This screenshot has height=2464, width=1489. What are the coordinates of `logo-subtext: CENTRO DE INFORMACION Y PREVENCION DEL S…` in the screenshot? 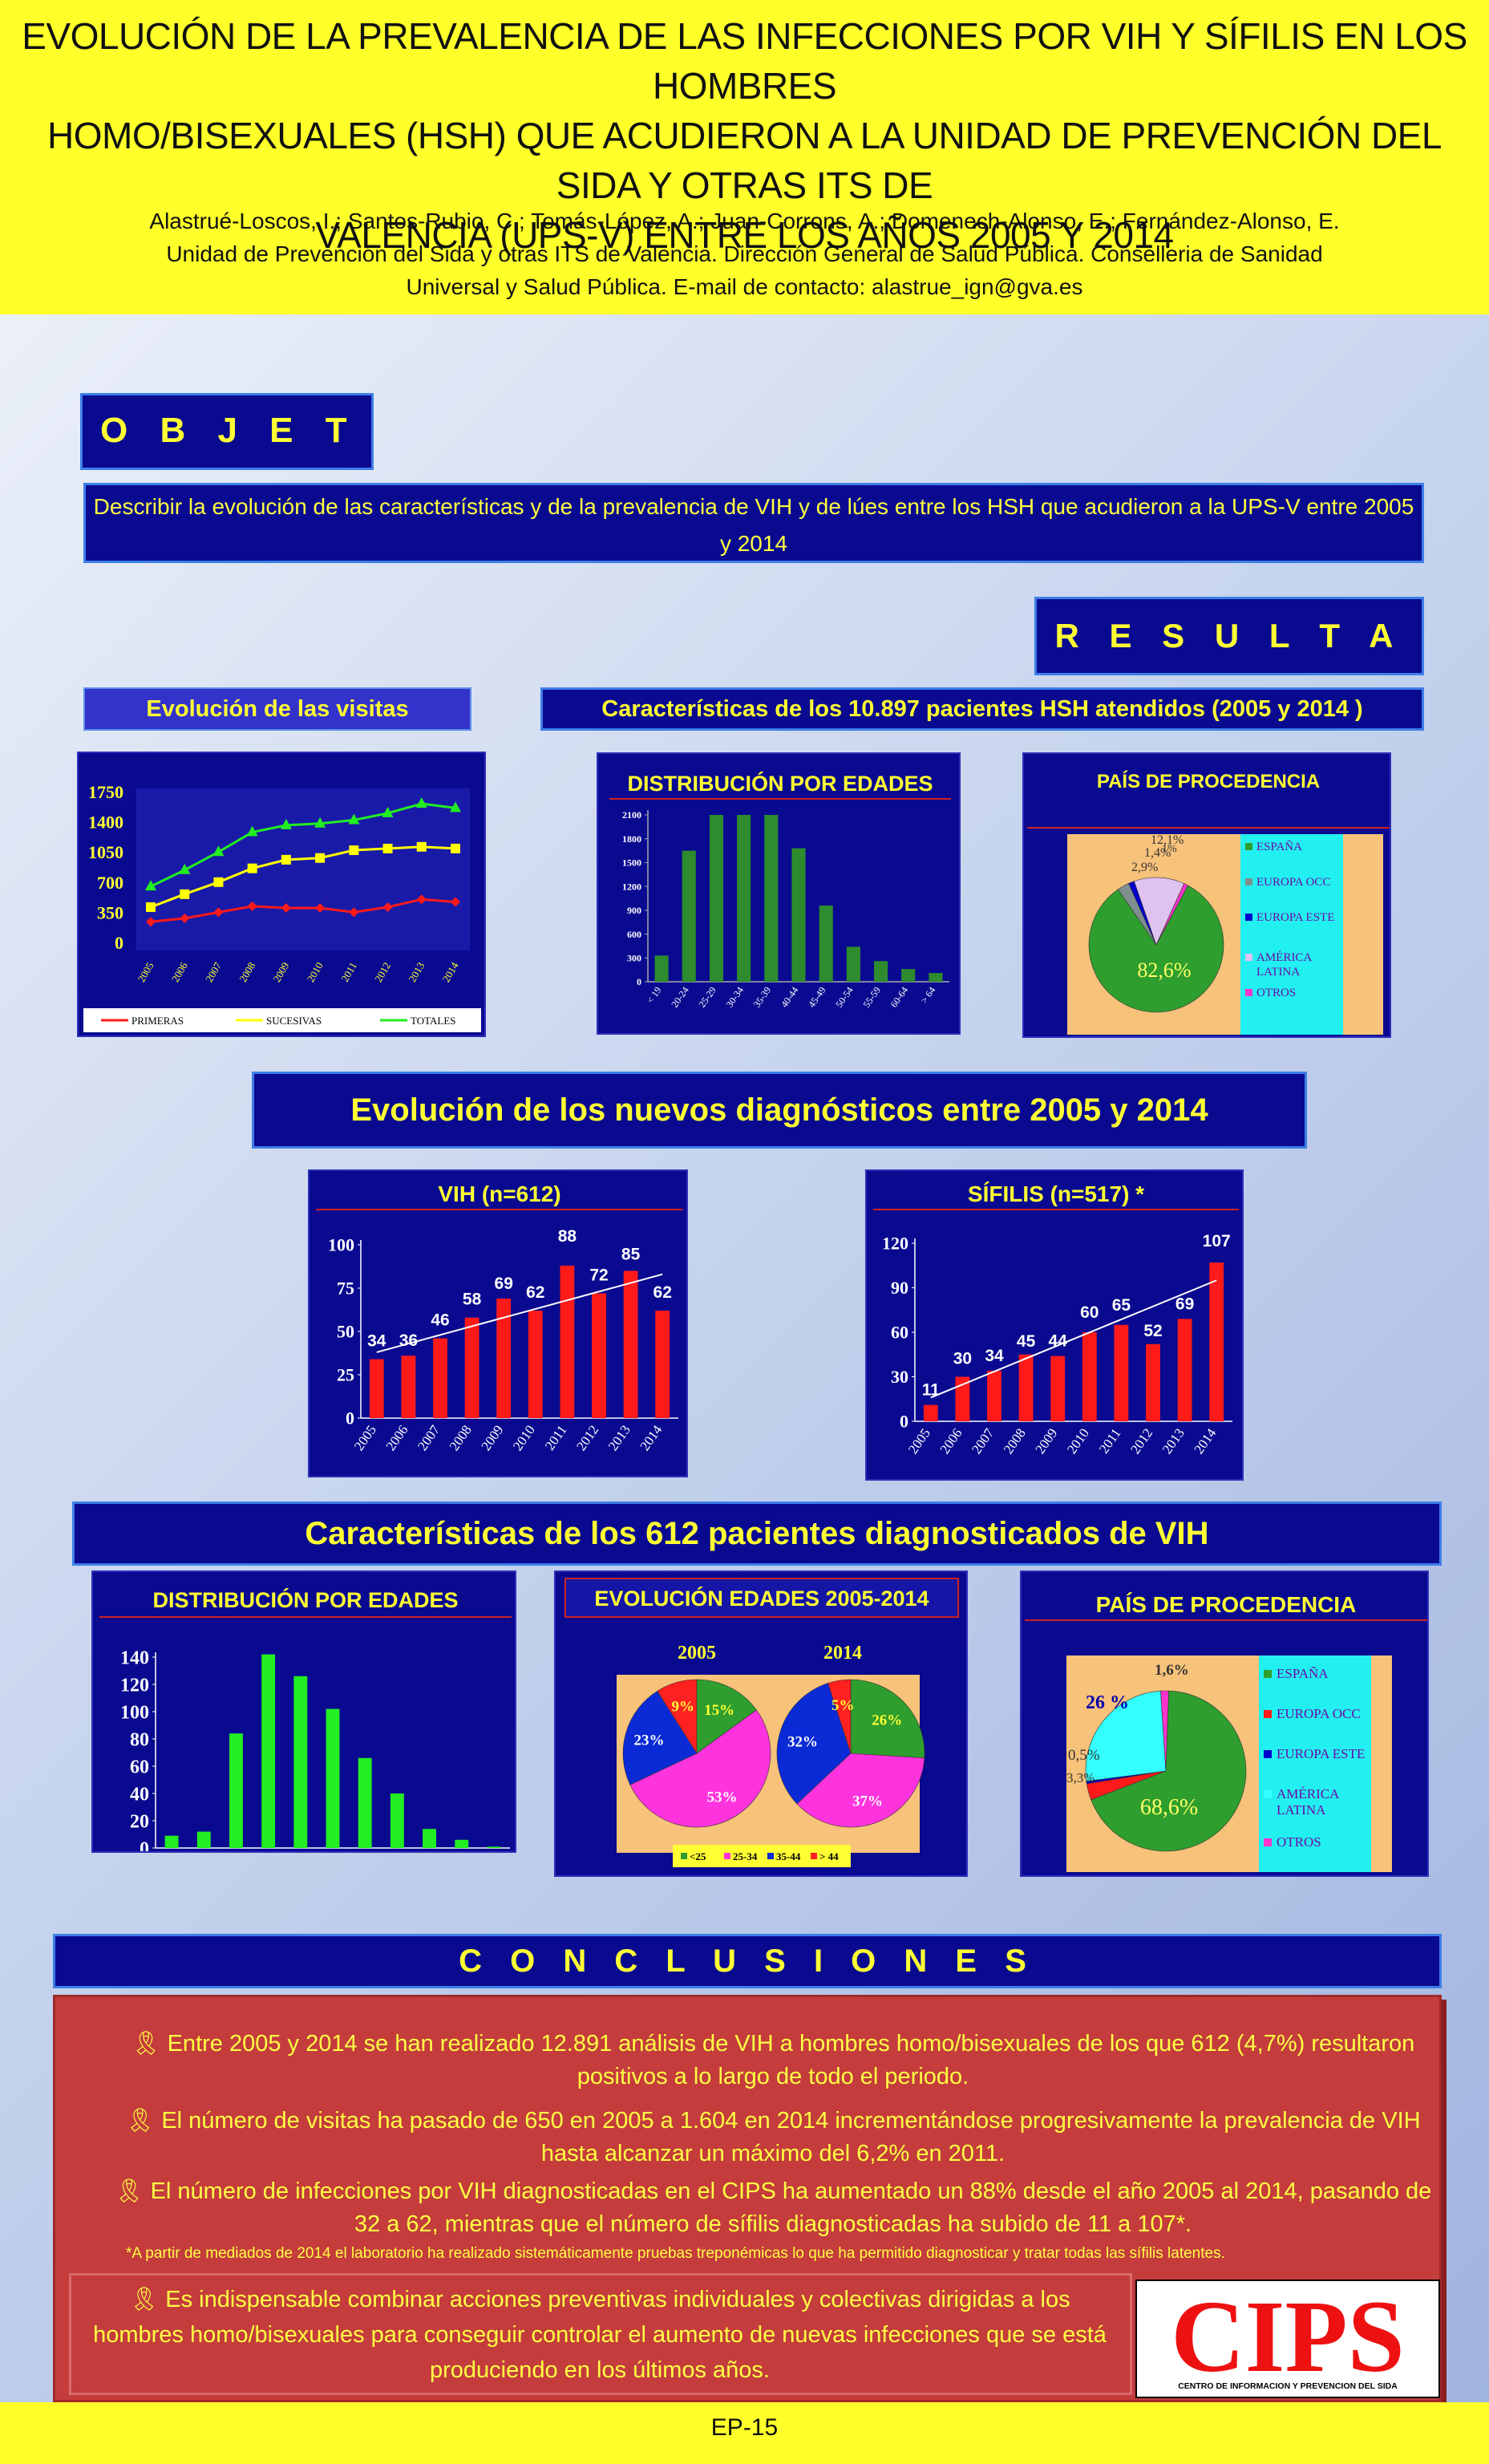 It's located at (1288, 2386).